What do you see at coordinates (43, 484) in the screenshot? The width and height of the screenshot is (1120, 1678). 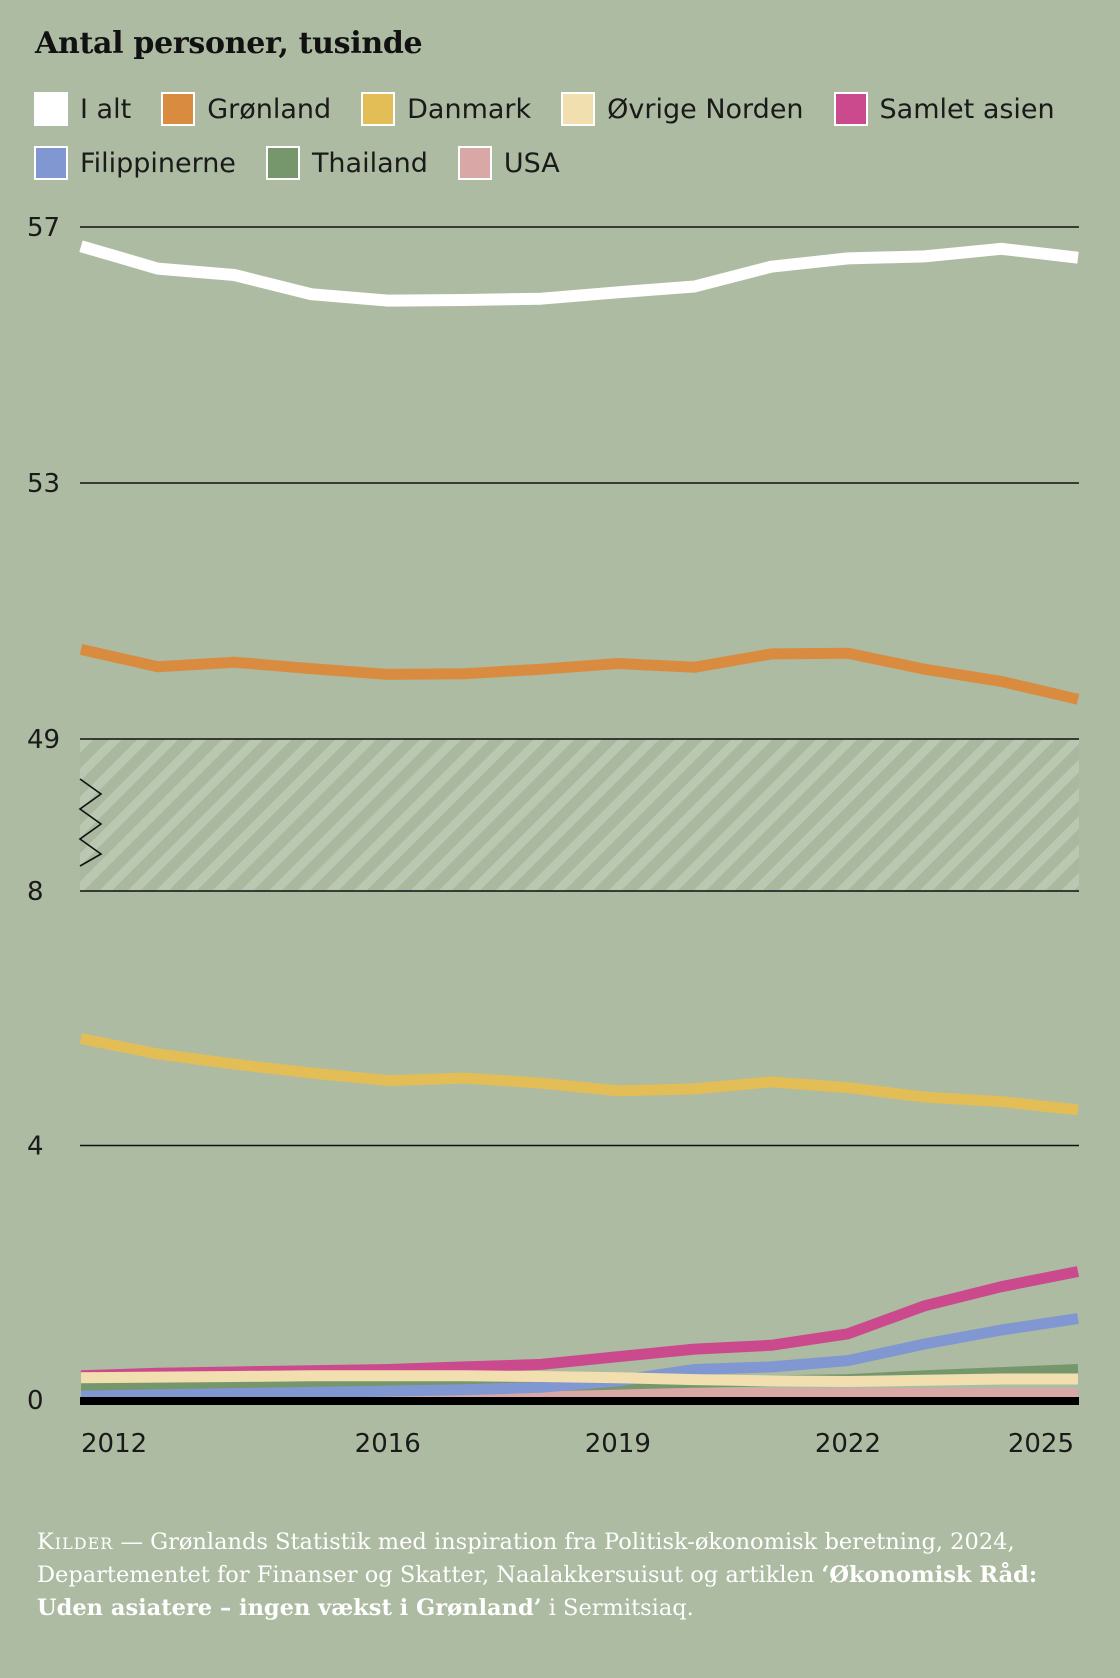 I see `y-tick-label: 53` at bounding box center [43, 484].